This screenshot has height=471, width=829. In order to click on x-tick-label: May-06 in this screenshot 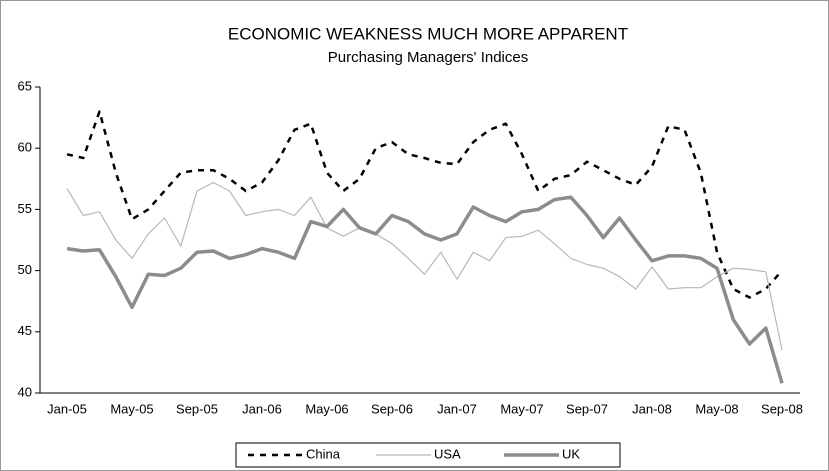, I will do `click(326, 408)`.